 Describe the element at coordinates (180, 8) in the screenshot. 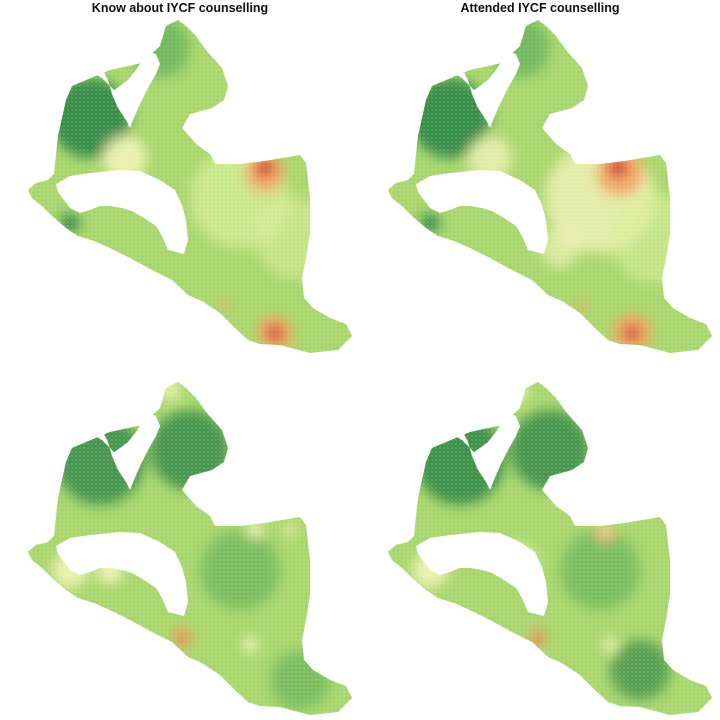

I see `panel-title-left: Know about IYCF counselling` at that location.